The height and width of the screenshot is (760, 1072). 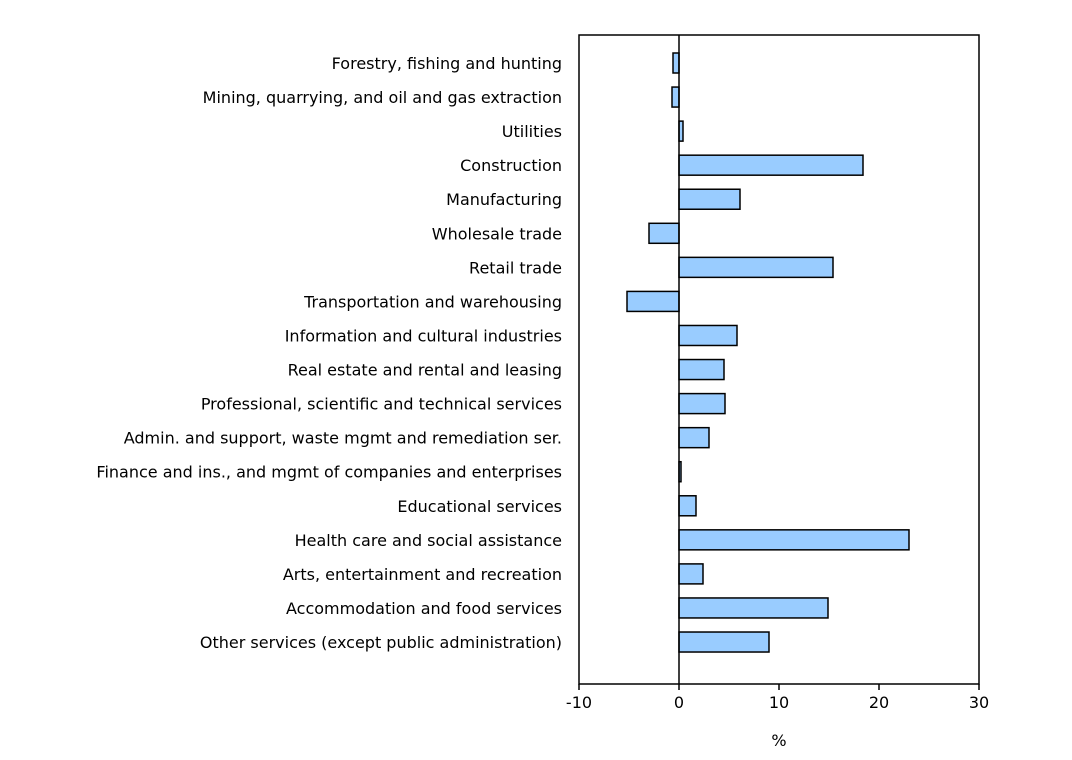 What do you see at coordinates (515, 267) in the screenshot?
I see `category-label: Retail trade` at bounding box center [515, 267].